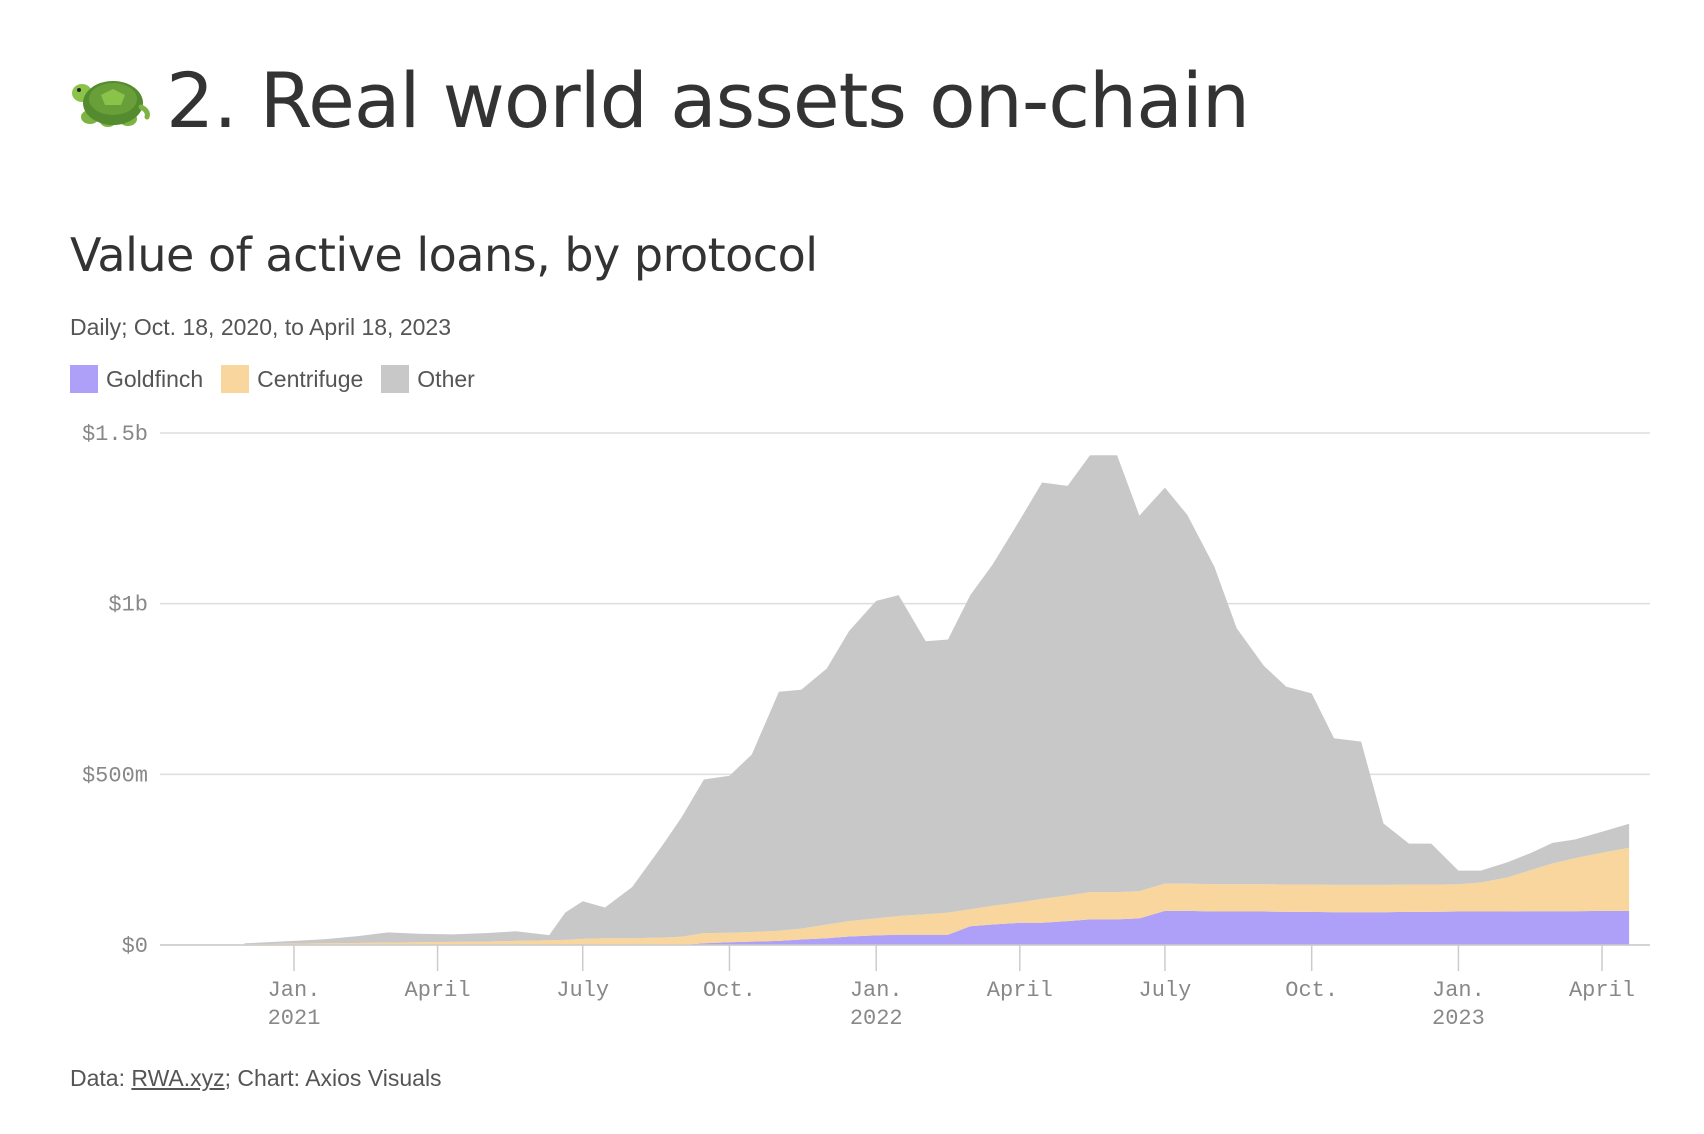 This screenshot has width=1704, height=1134. I want to click on y-tick-label: $500m, so click(115, 775).